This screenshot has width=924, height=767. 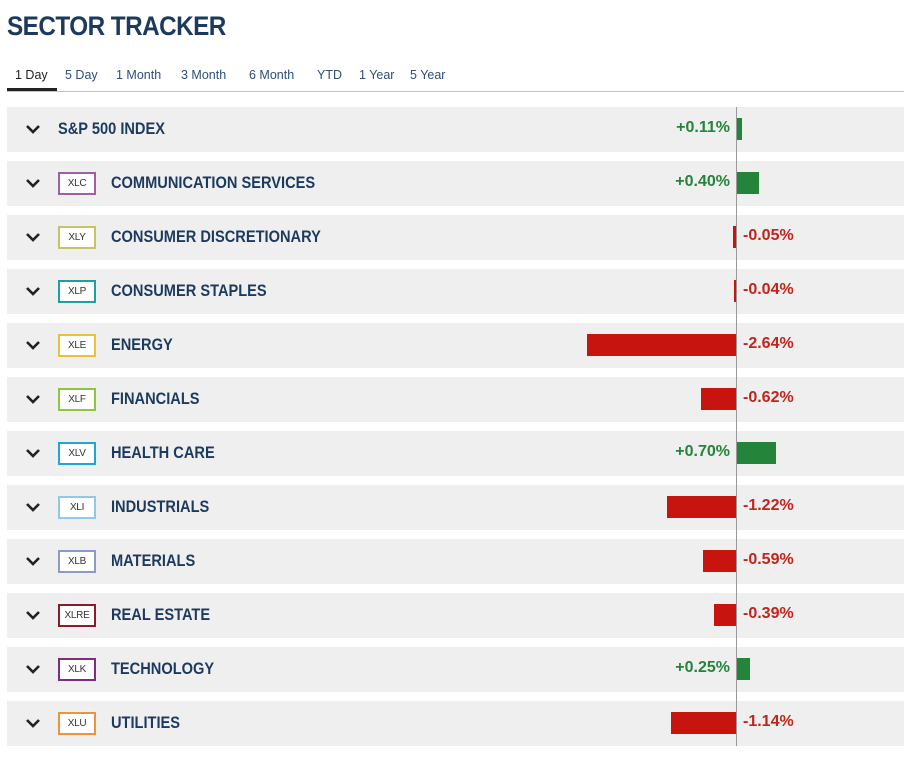 I want to click on sector-row: XLF FINANCIALS -0.62%, so click(x=455, y=399).